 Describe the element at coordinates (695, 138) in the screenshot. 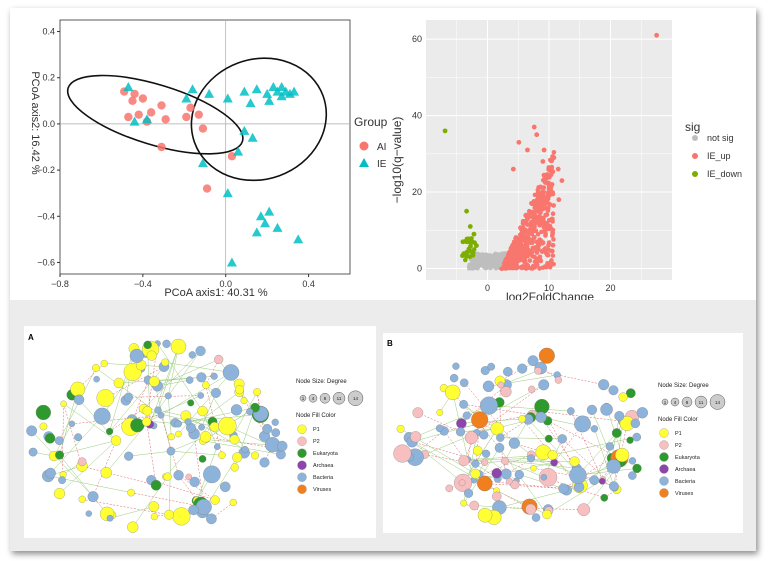

I see `legend-notsig-marker` at that location.